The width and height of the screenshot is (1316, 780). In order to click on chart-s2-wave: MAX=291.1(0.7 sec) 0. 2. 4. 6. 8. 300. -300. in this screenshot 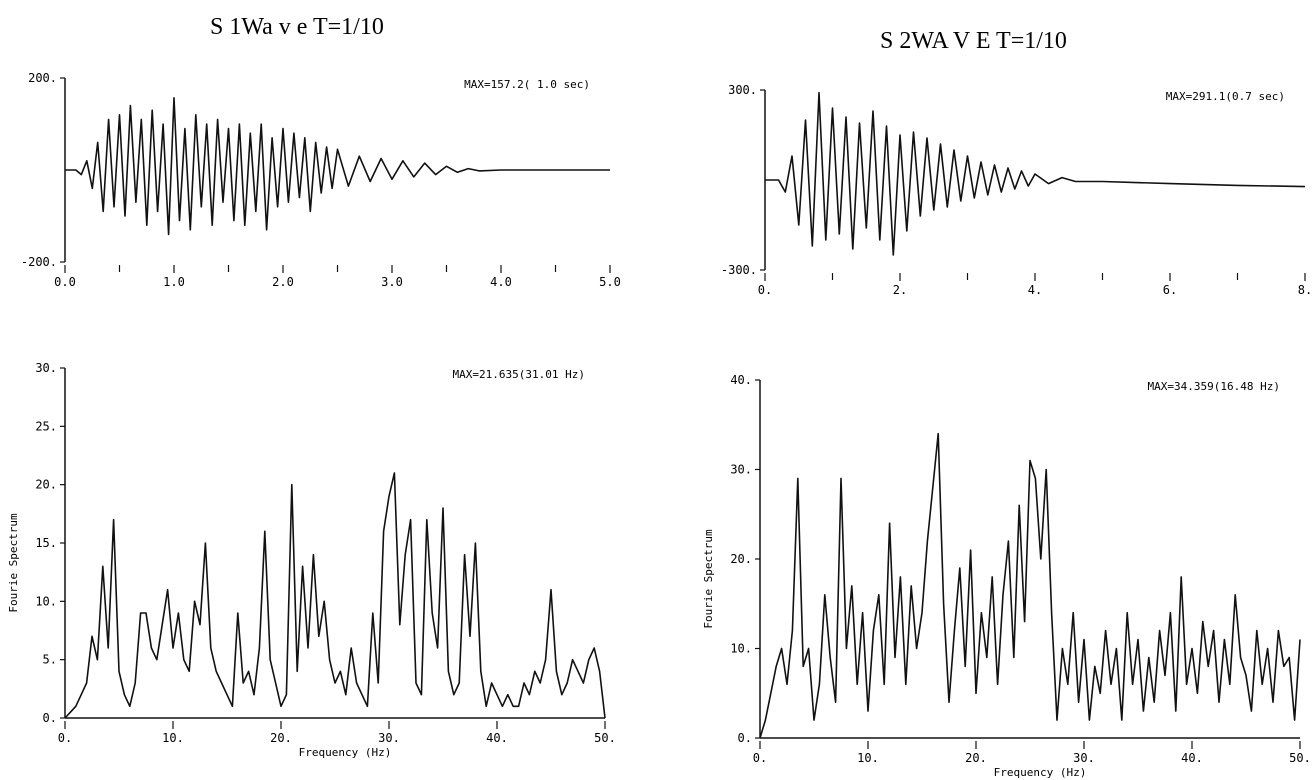, I will do `click(1016, 190)`.